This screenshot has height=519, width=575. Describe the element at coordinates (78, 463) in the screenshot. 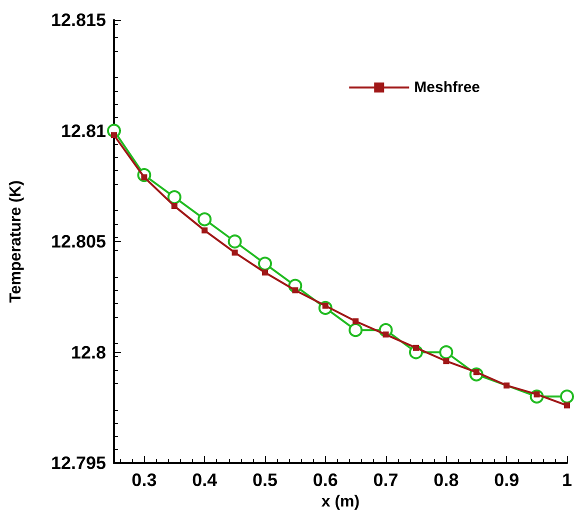

I see `y-tick-label: 12.795` at that location.